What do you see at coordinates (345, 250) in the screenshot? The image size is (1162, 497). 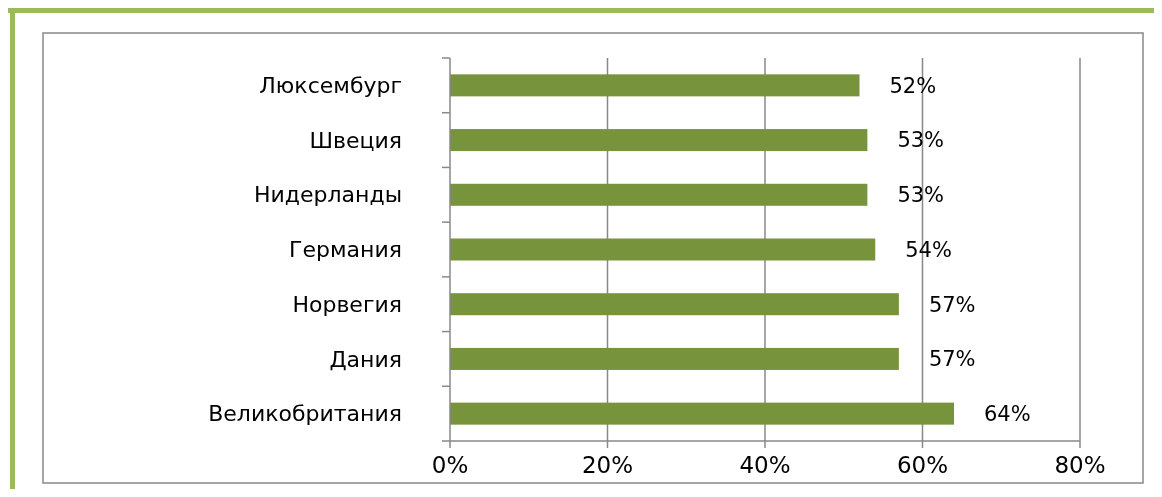 I see `y-tick-label: Германия` at bounding box center [345, 250].